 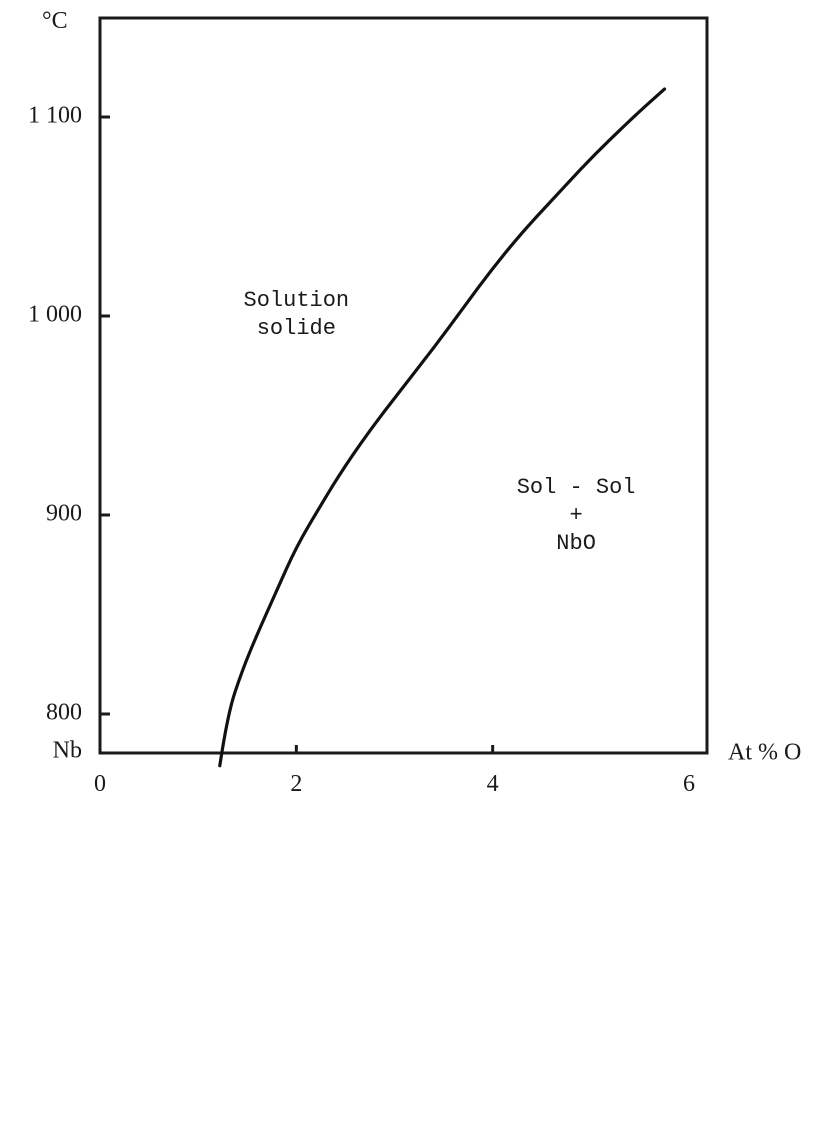 What do you see at coordinates (764, 753) in the screenshot?
I see `x-axis-label: At % O` at bounding box center [764, 753].